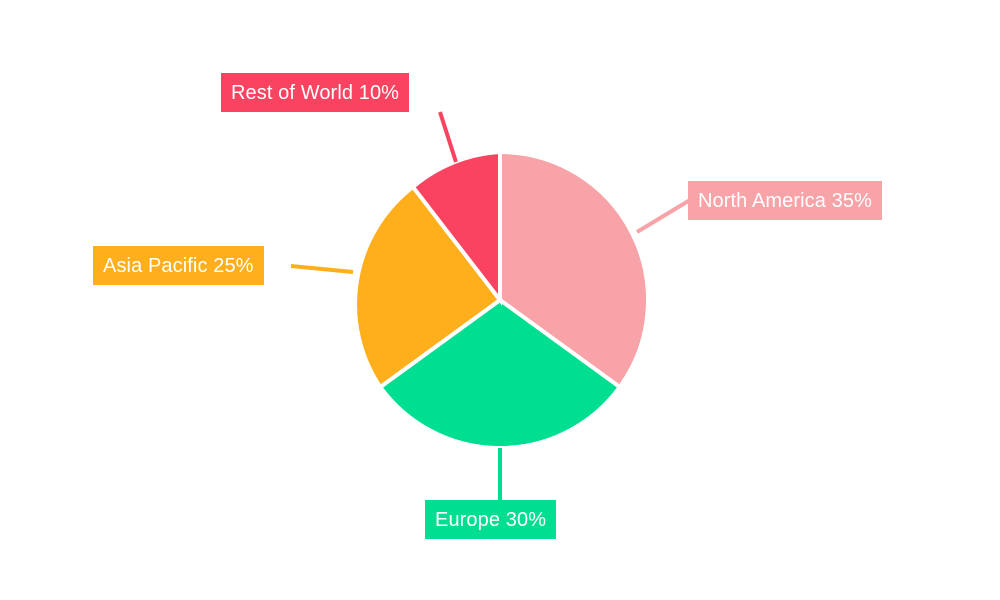 This screenshot has height=600, width=1000. Describe the element at coordinates (491, 519) in the screenshot. I see `pie-label-europe: Europe 30%` at that location.